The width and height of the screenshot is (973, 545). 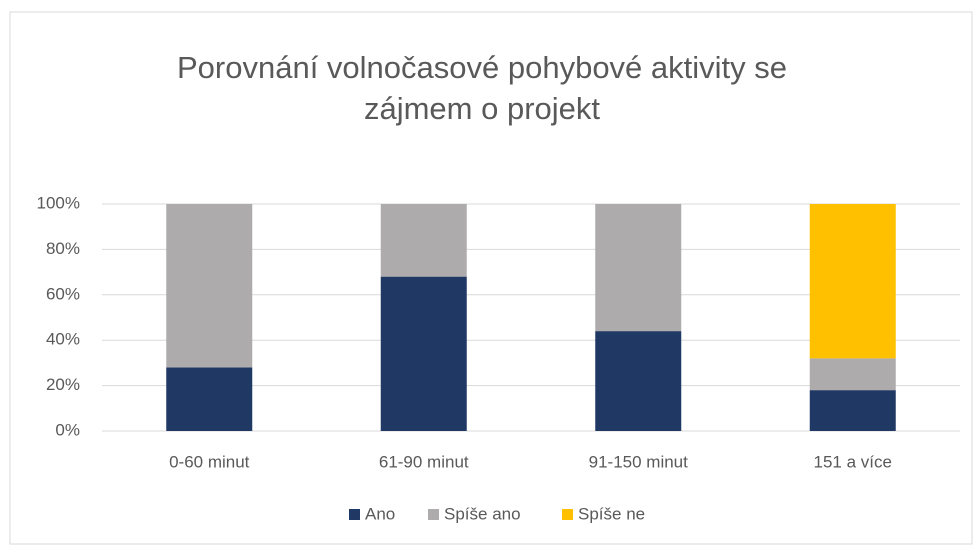 What do you see at coordinates (63, 384) in the screenshot?
I see `y-tick-label: 20%` at bounding box center [63, 384].